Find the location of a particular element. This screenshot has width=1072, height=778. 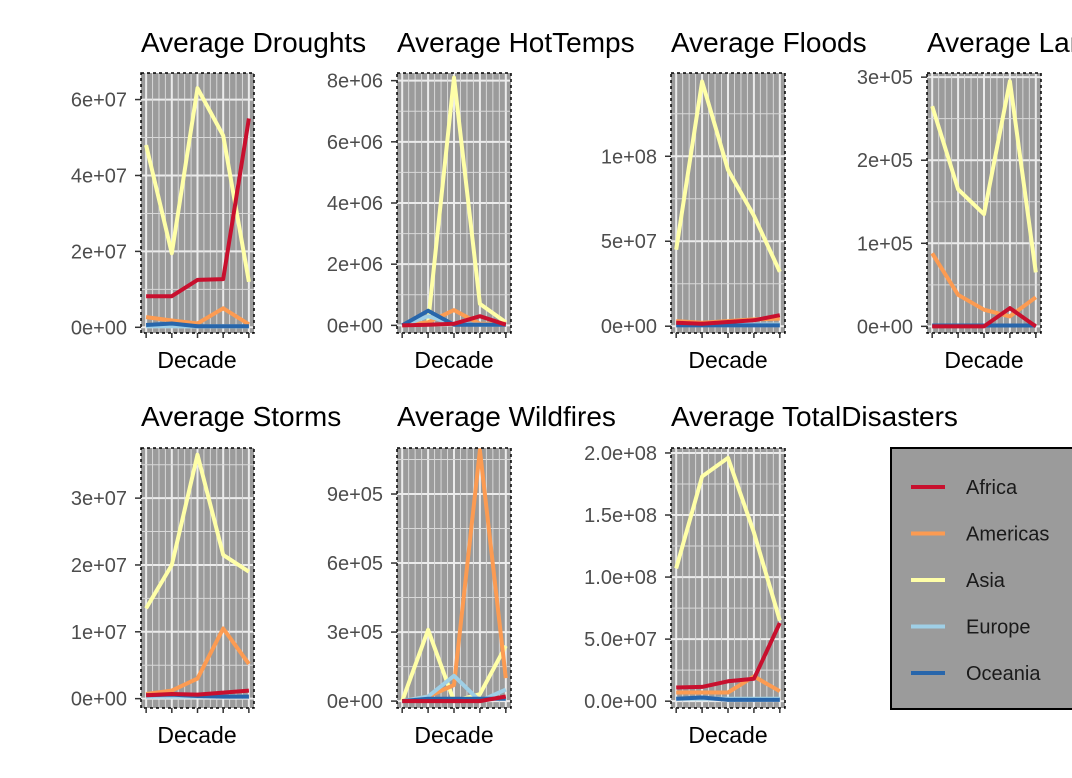

legend: Africa Americas Asia Europe Oceania is located at coordinates (981, 578).